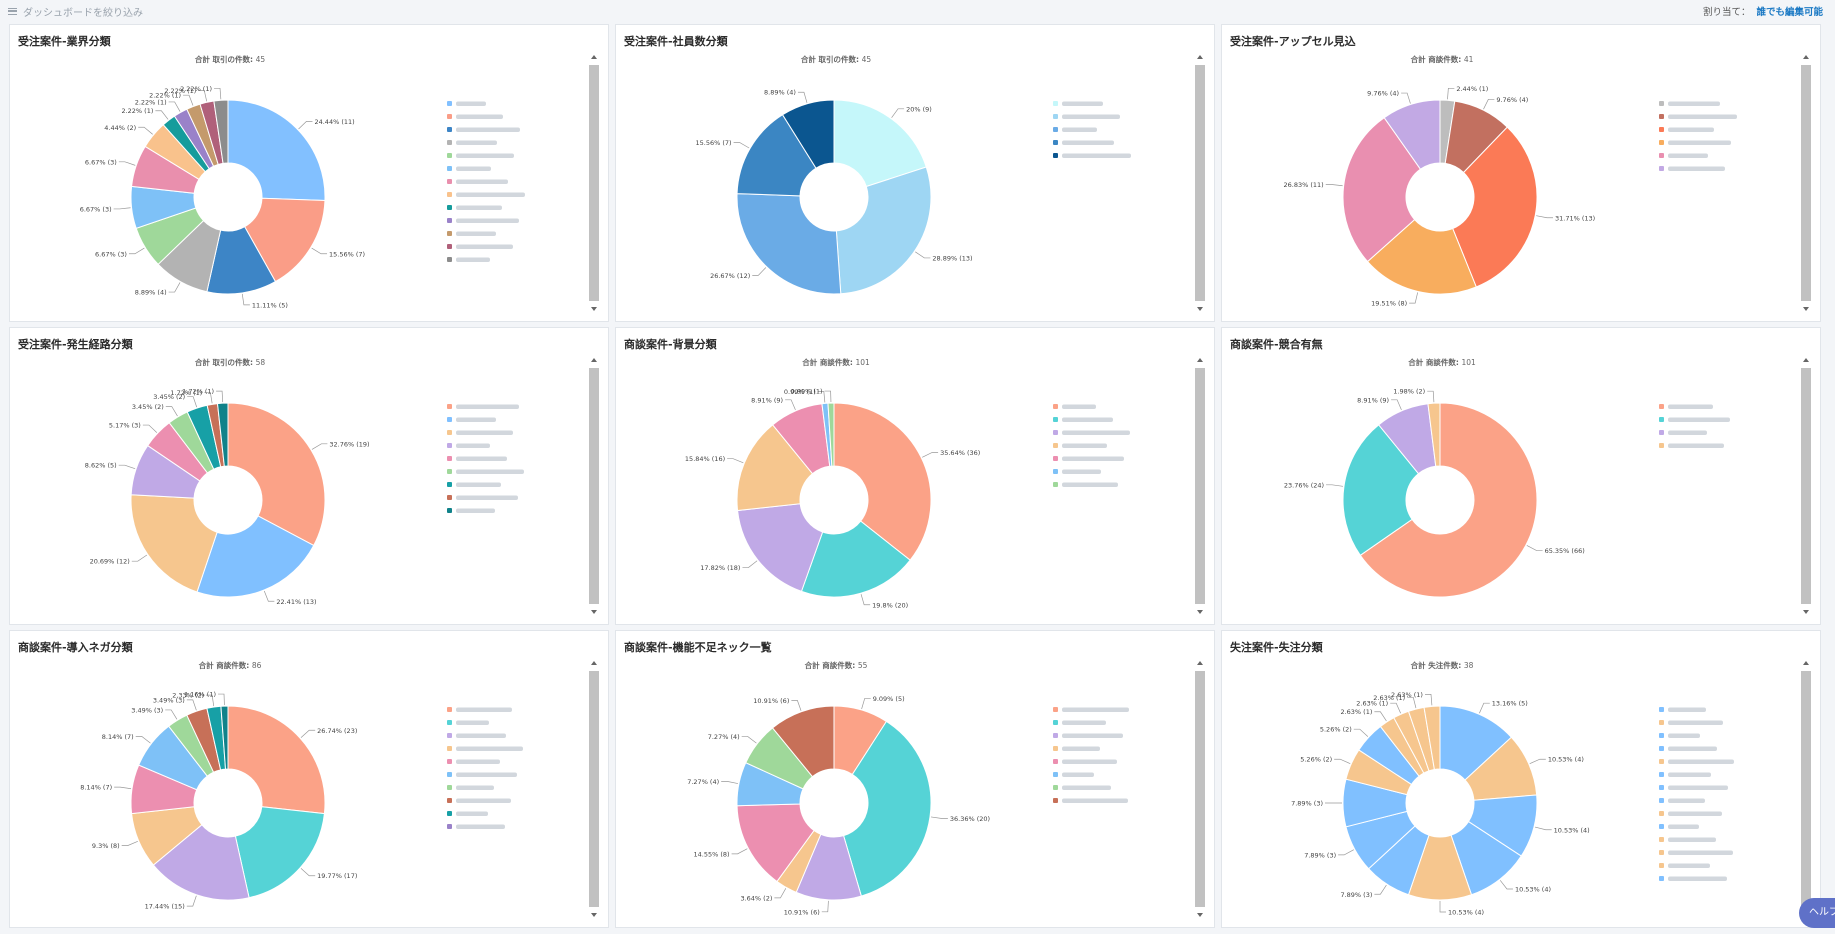  Describe the element at coordinates (1789, 12) in the screenshot. I see `assign-value-link: 誰でも編集可能` at that location.